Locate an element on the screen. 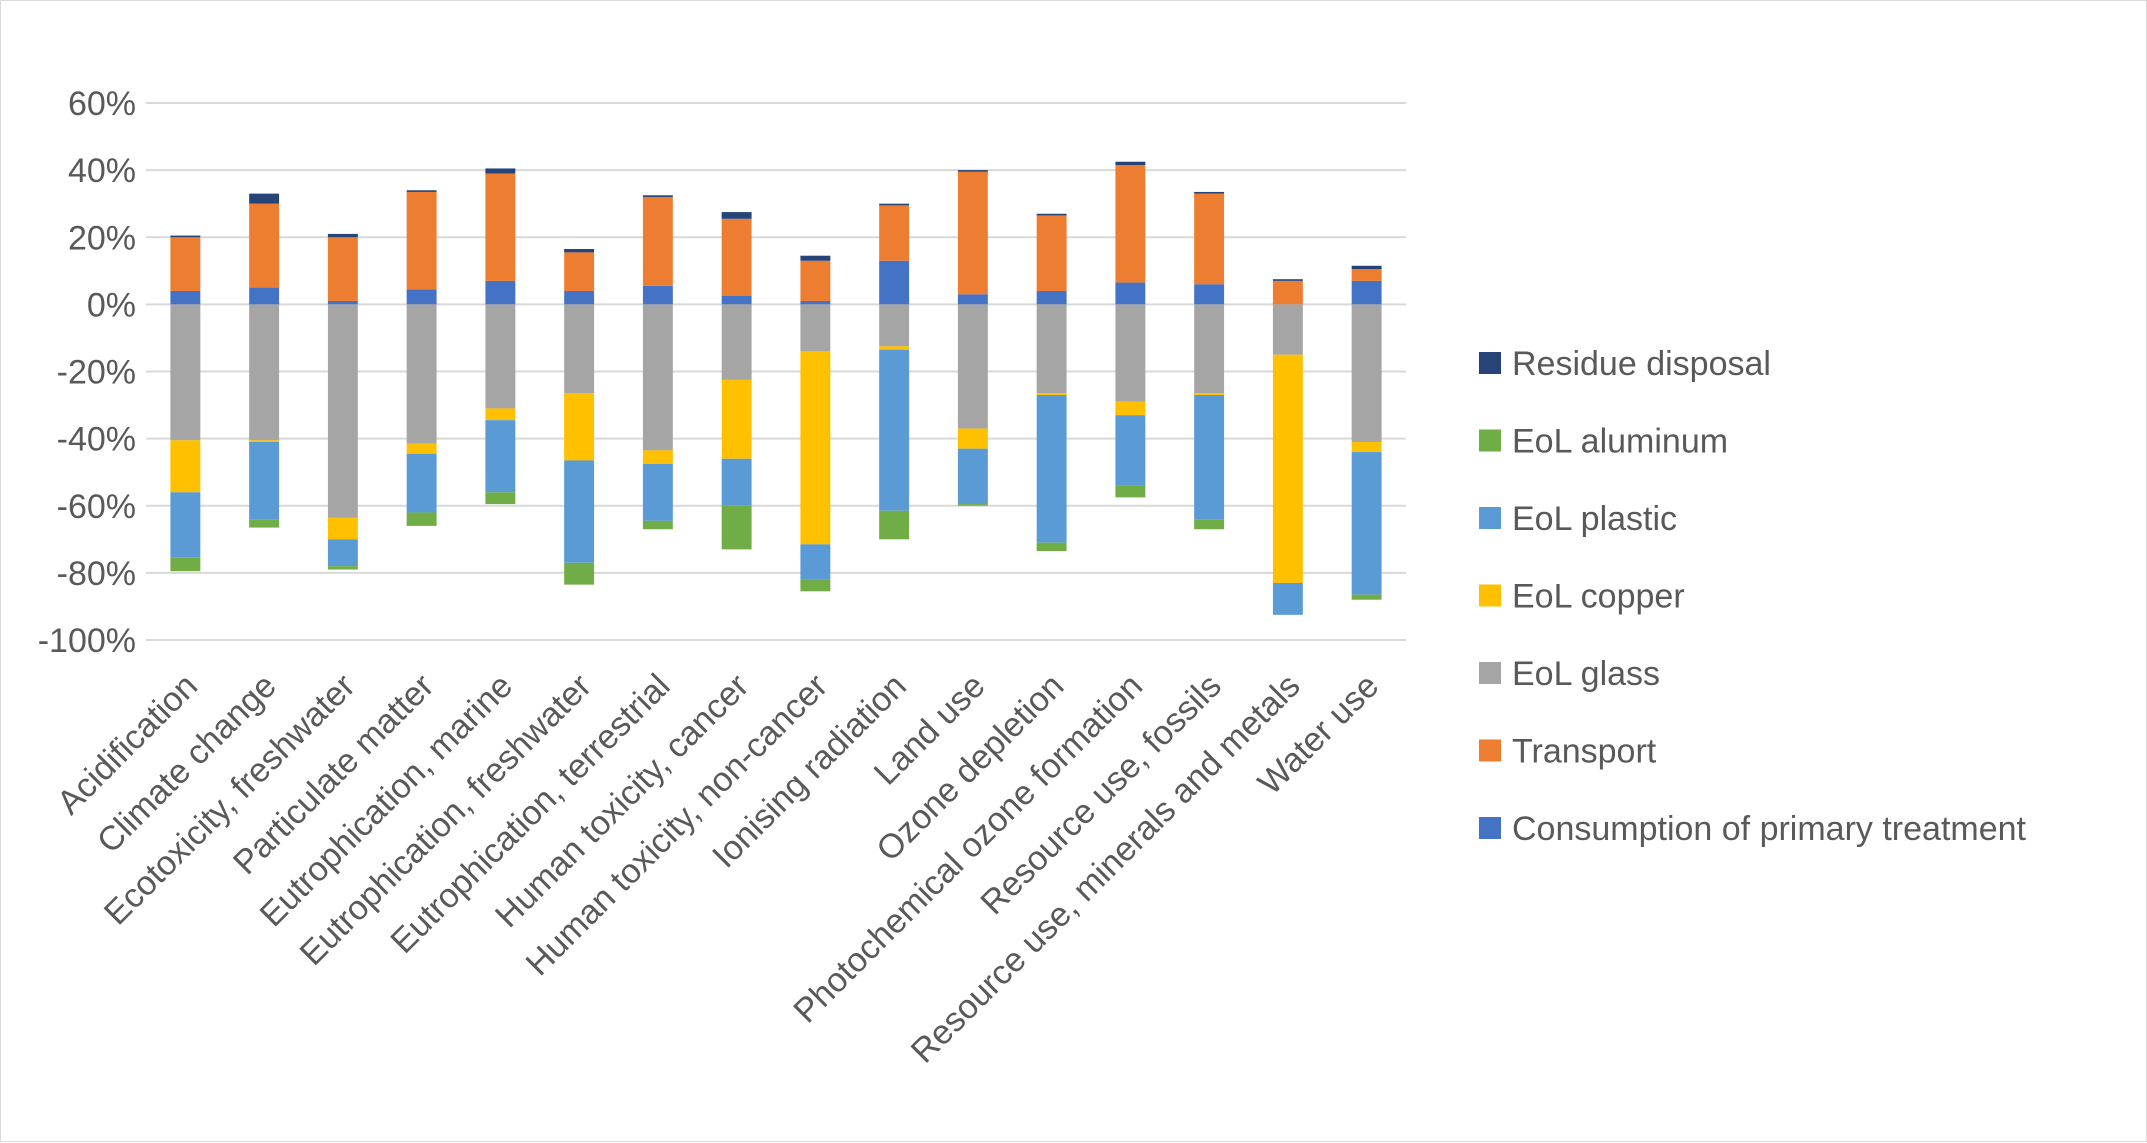  bar-transport-water-use is located at coordinates (1366, 275).